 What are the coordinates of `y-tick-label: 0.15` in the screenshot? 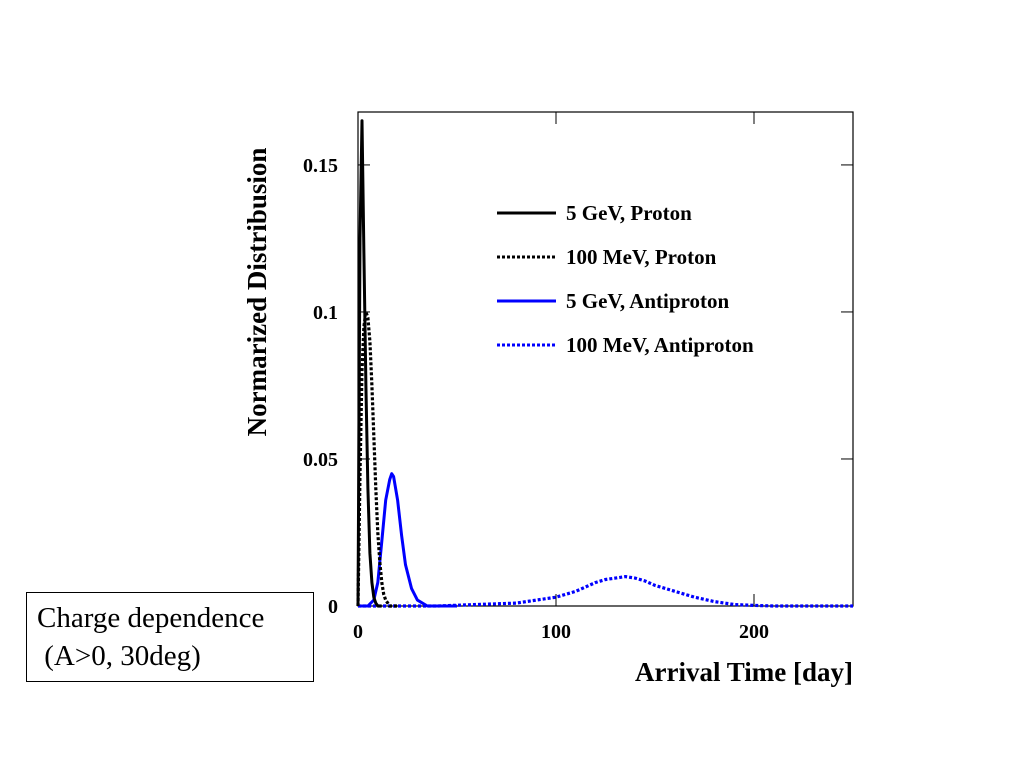 It's located at (320, 166).